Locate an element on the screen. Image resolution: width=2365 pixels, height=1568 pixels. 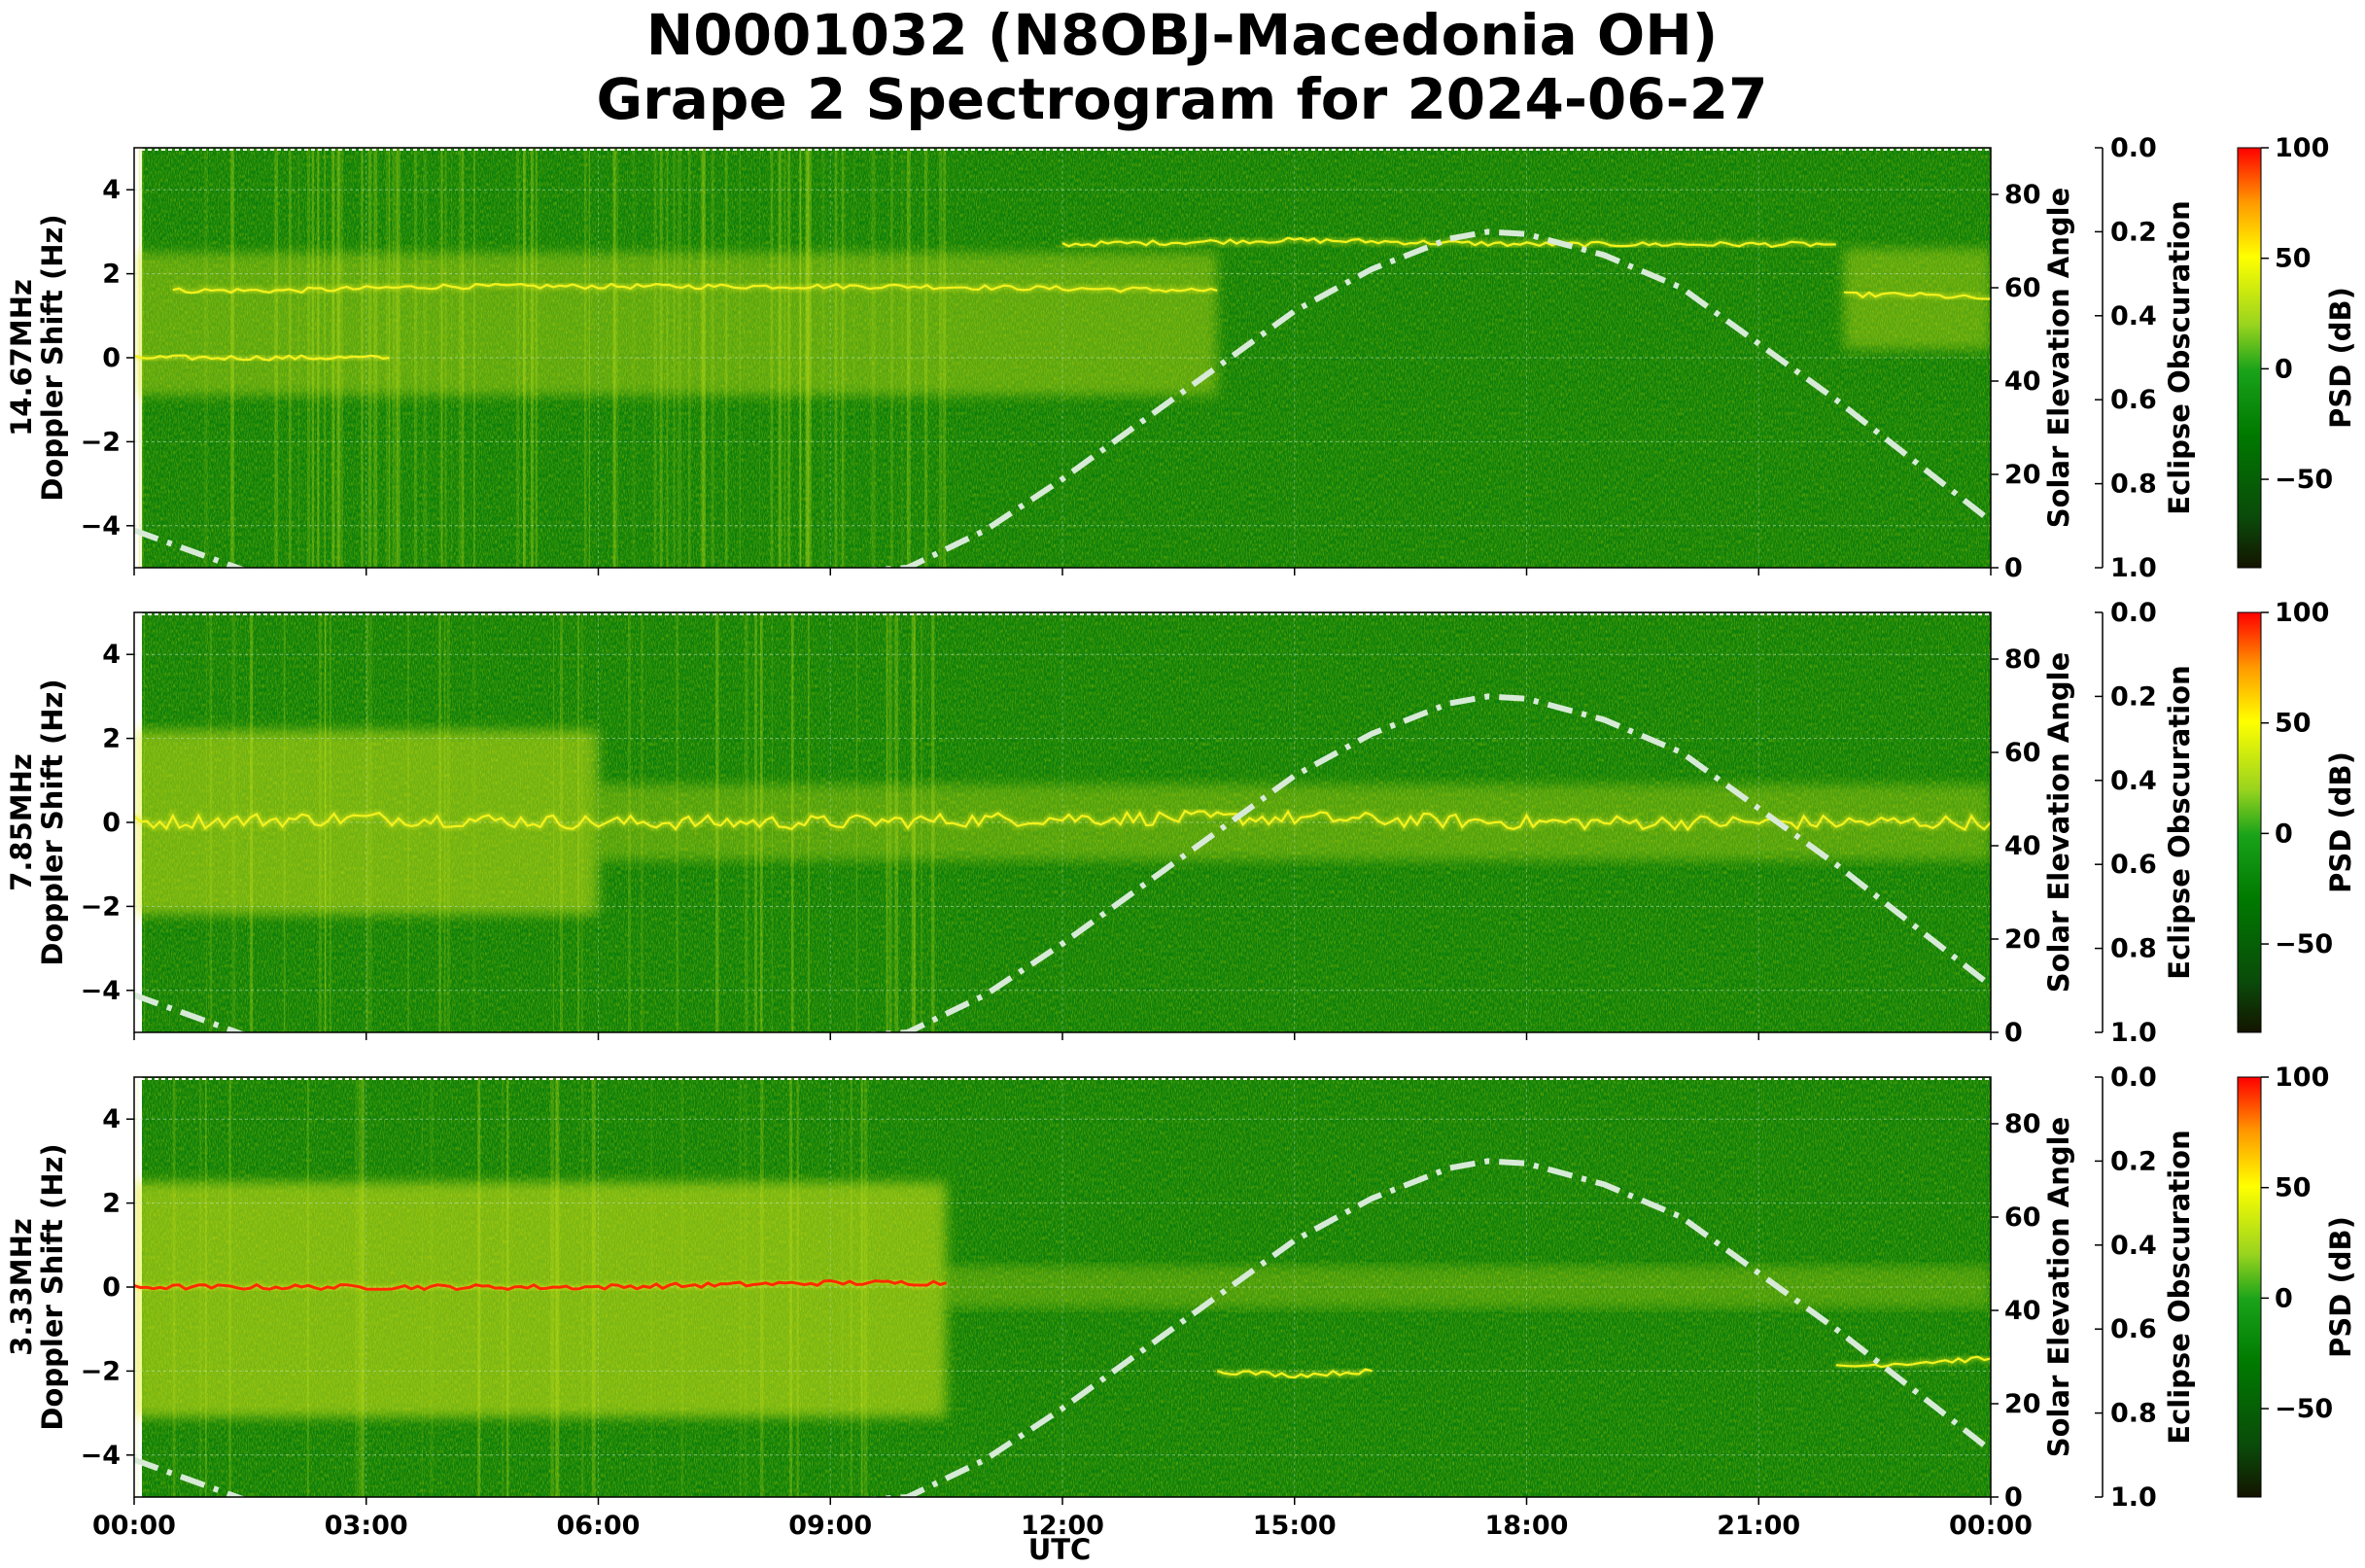
y3-axis-label: Eclipse Obscuration is located at coordinates (2179, 822).